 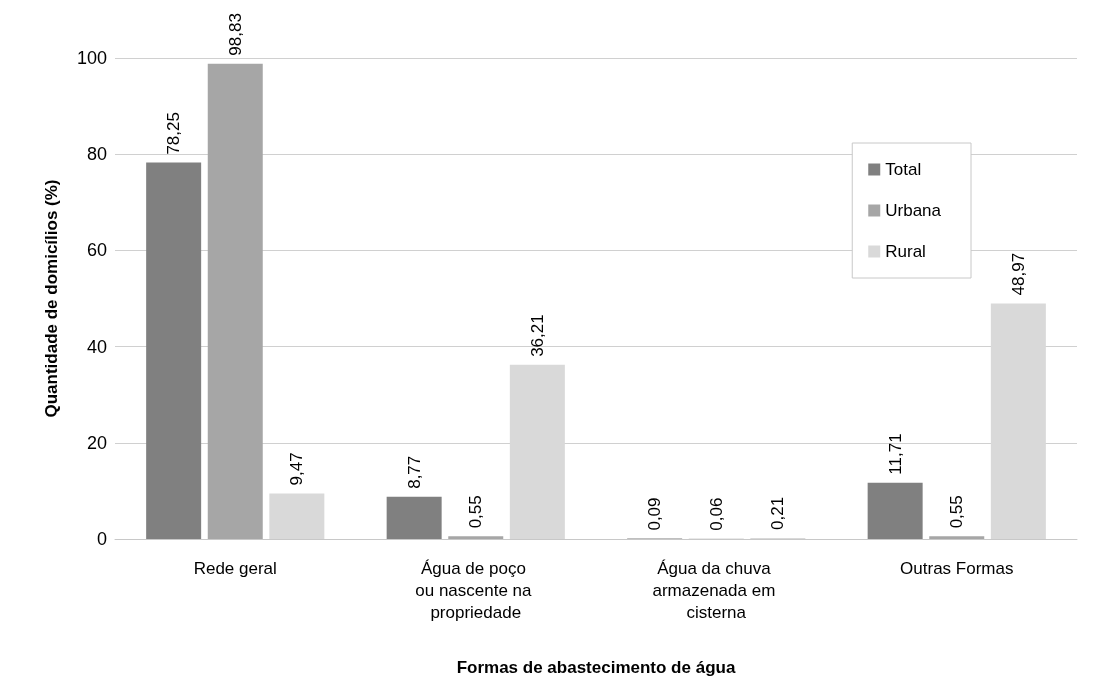 I want to click on x-tick-label: Rede geral, so click(x=235, y=568).